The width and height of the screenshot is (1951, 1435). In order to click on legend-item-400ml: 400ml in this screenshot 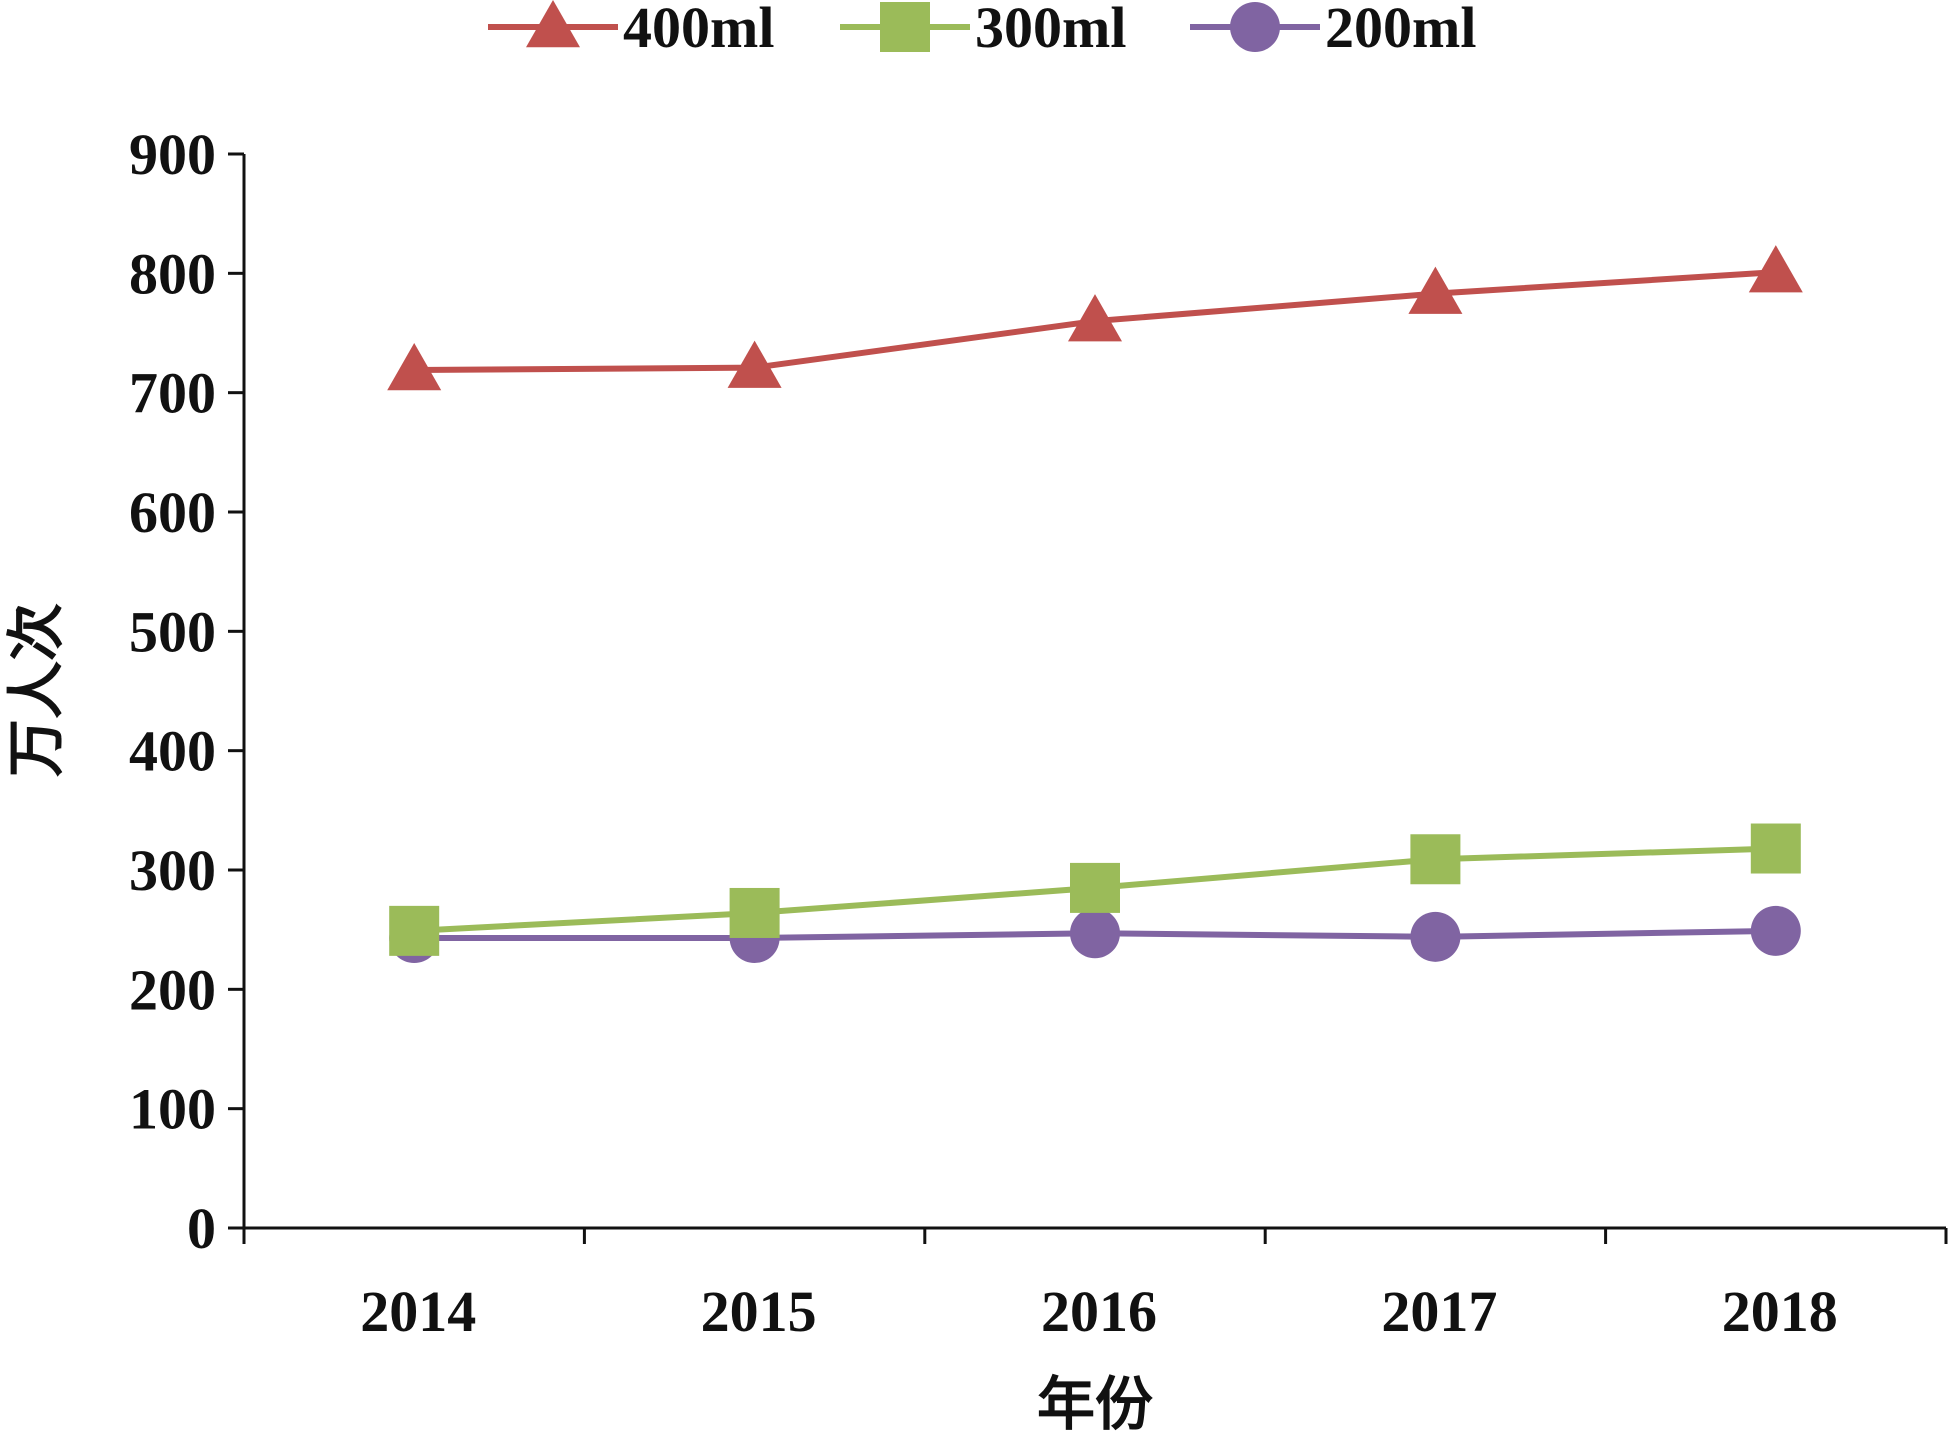, I will do `click(631, 30)`.